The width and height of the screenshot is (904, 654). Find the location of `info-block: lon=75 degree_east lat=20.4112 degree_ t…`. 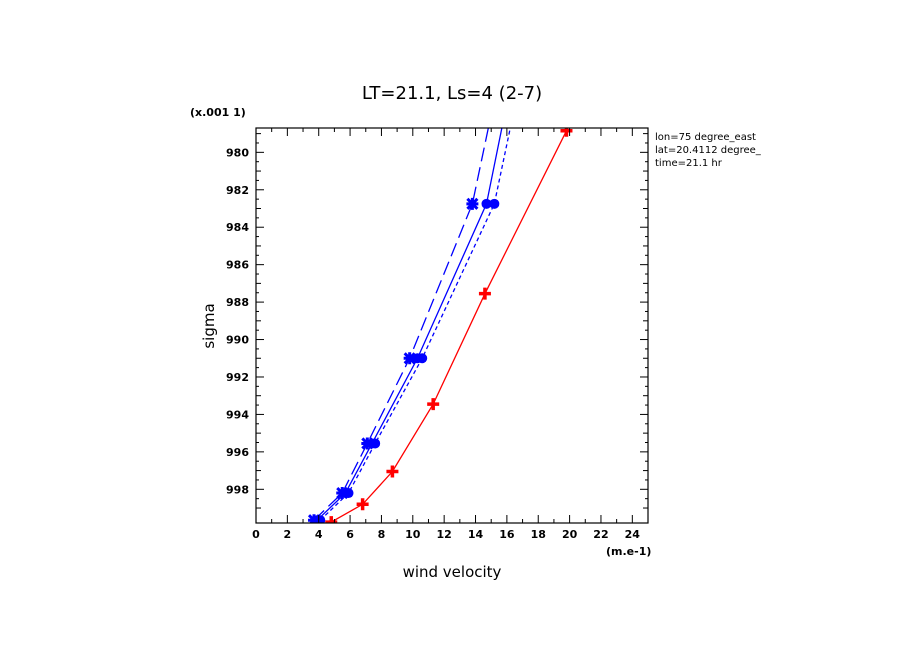

info-block: lon=75 degree_east lat=20.4112 degree_ t… is located at coordinates (708, 150).